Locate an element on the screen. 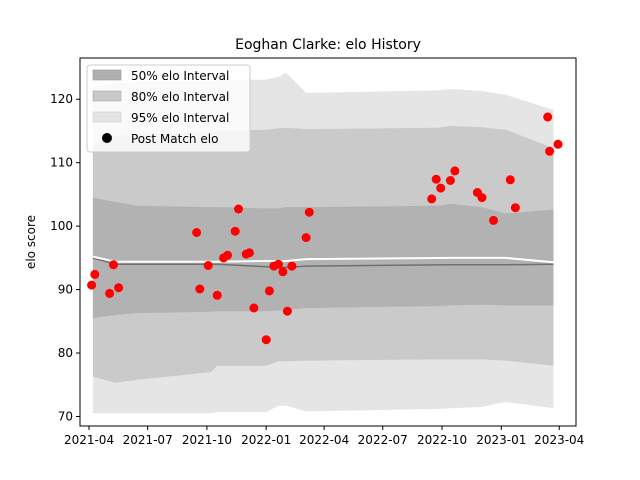 The height and width of the screenshot is (480, 640). x-tick-label: 2022-01 is located at coordinates (266, 440).